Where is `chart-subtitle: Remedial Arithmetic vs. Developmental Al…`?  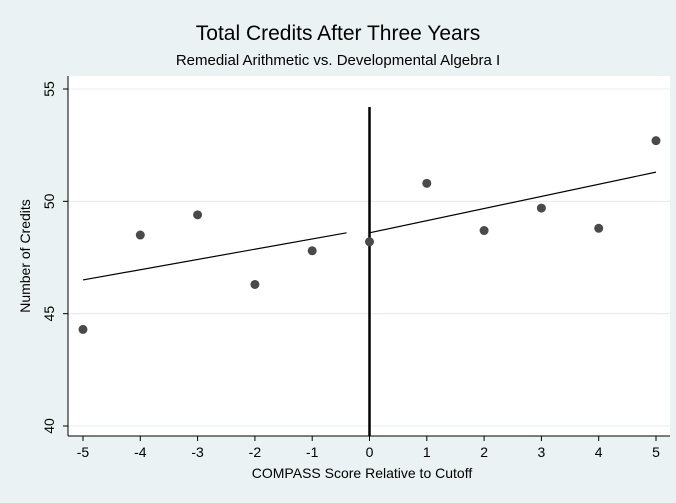
chart-subtitle: Remedial Arithmetic vs. Developmental Al… is located at coordinates (338, 60).